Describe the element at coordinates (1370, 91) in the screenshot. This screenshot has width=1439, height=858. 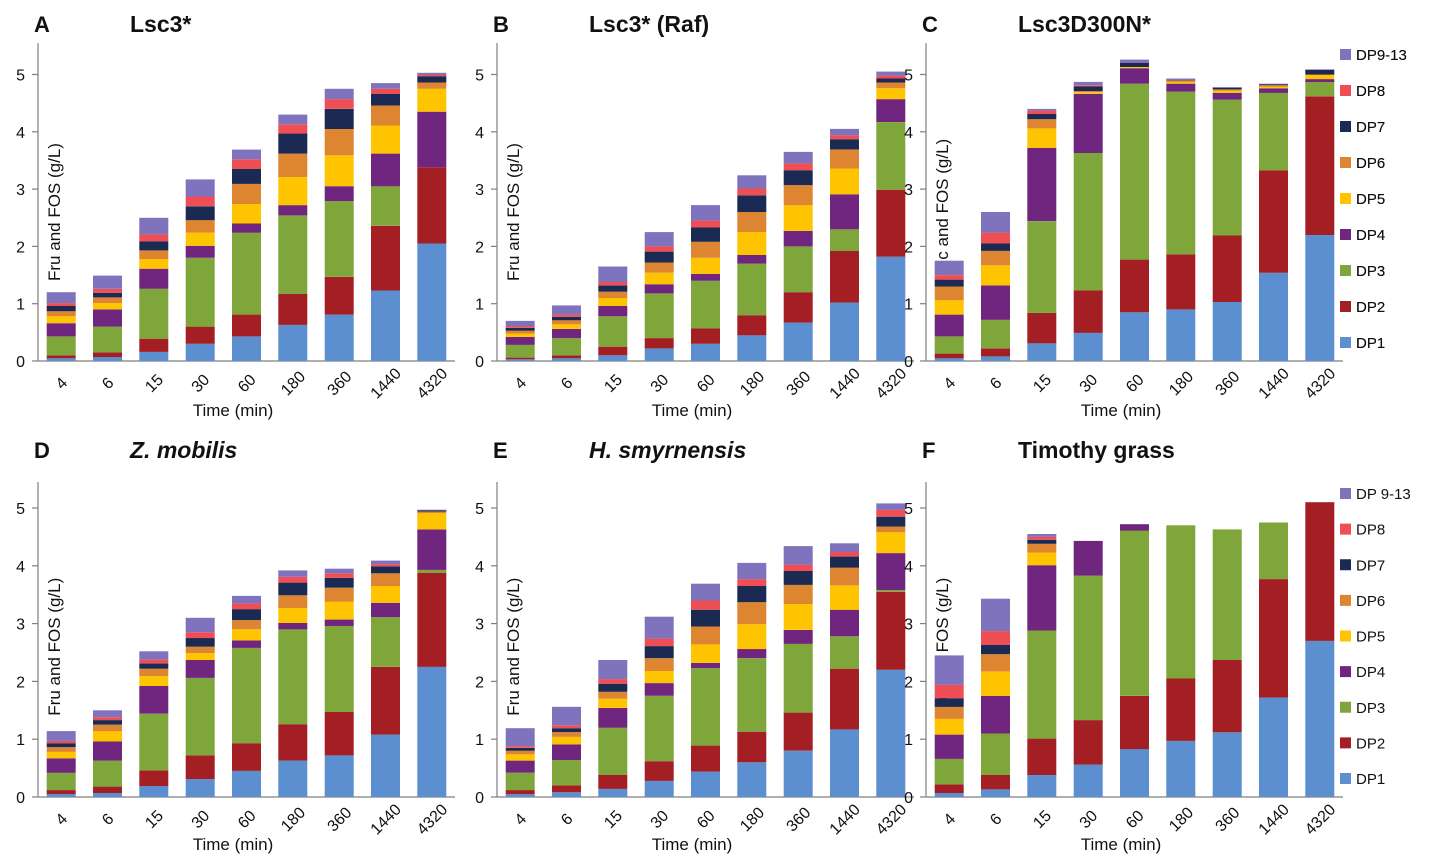
I see `legend-label: DP8` at that location.